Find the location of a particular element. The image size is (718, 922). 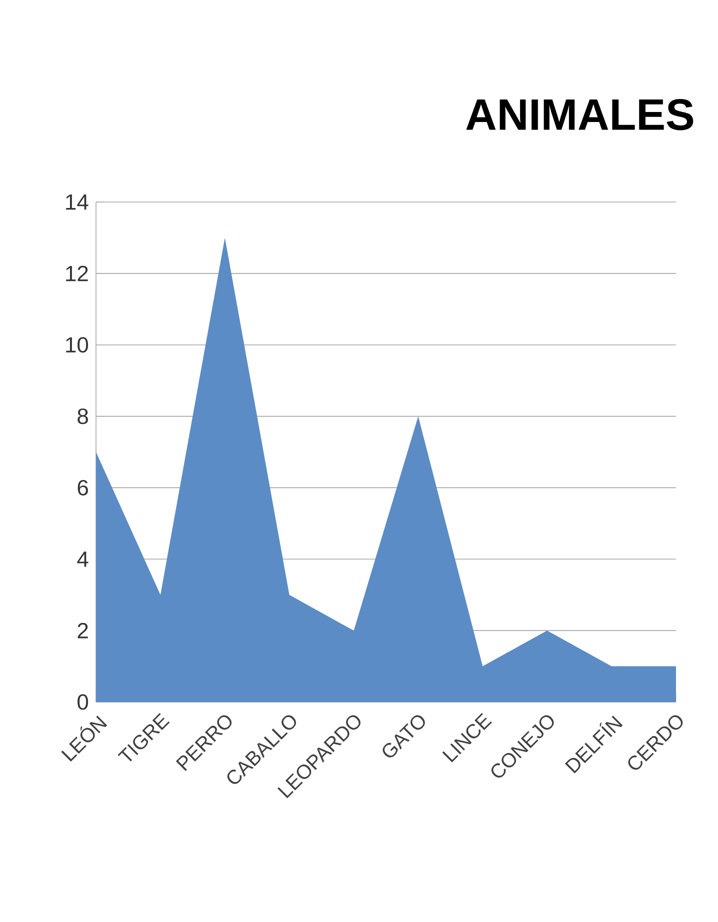

chart-title: ANIMALES is located at coordinates (580, 114).